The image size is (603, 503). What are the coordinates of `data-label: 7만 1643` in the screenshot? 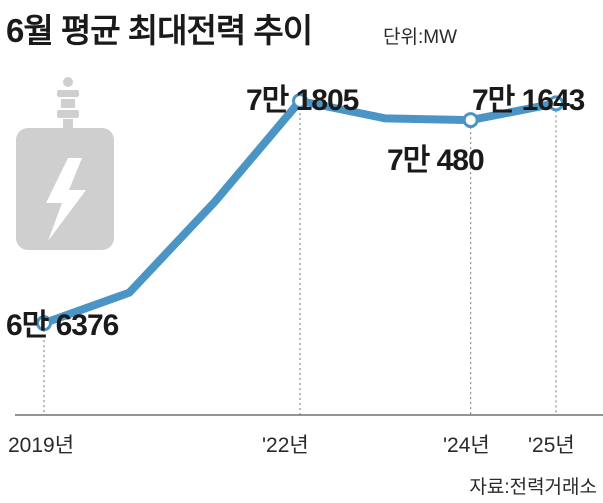 It's located at (528, 100).